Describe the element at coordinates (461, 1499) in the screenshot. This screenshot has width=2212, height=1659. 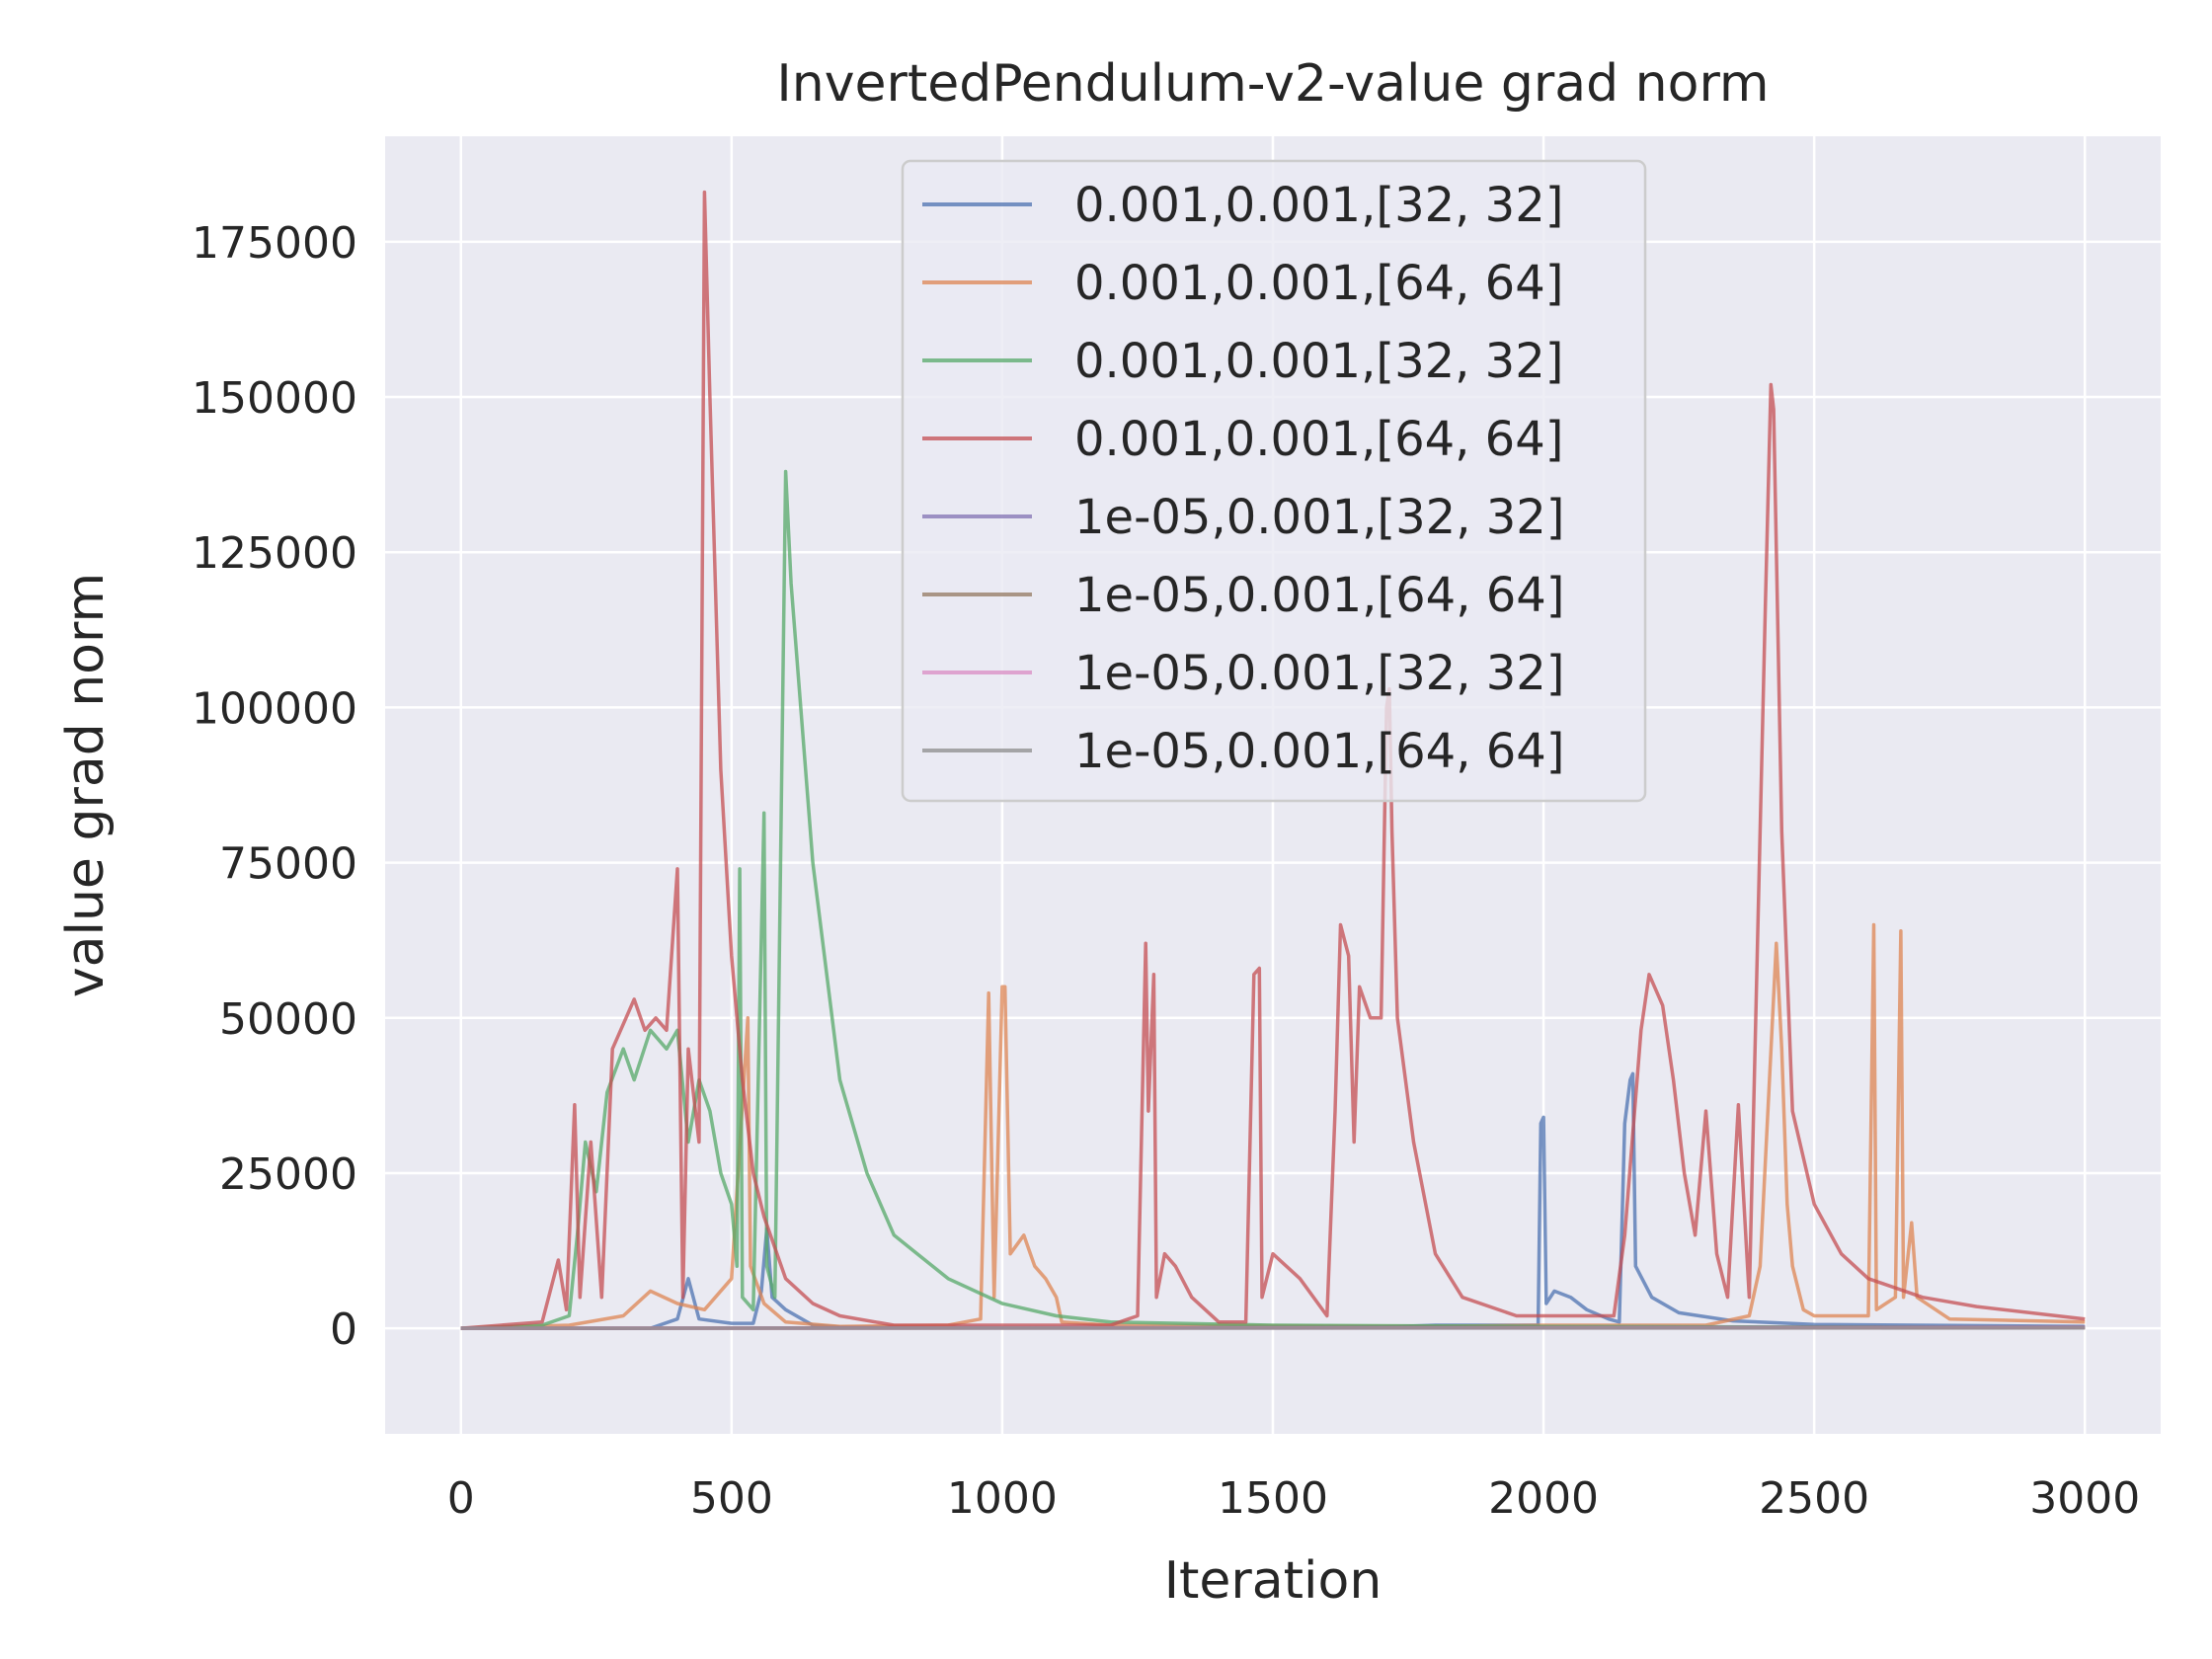
I see `x-tick-label: 0` at that location.